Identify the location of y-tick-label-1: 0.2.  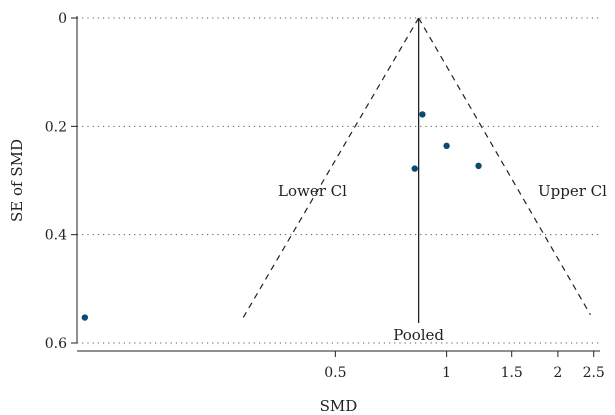
(56, 127).